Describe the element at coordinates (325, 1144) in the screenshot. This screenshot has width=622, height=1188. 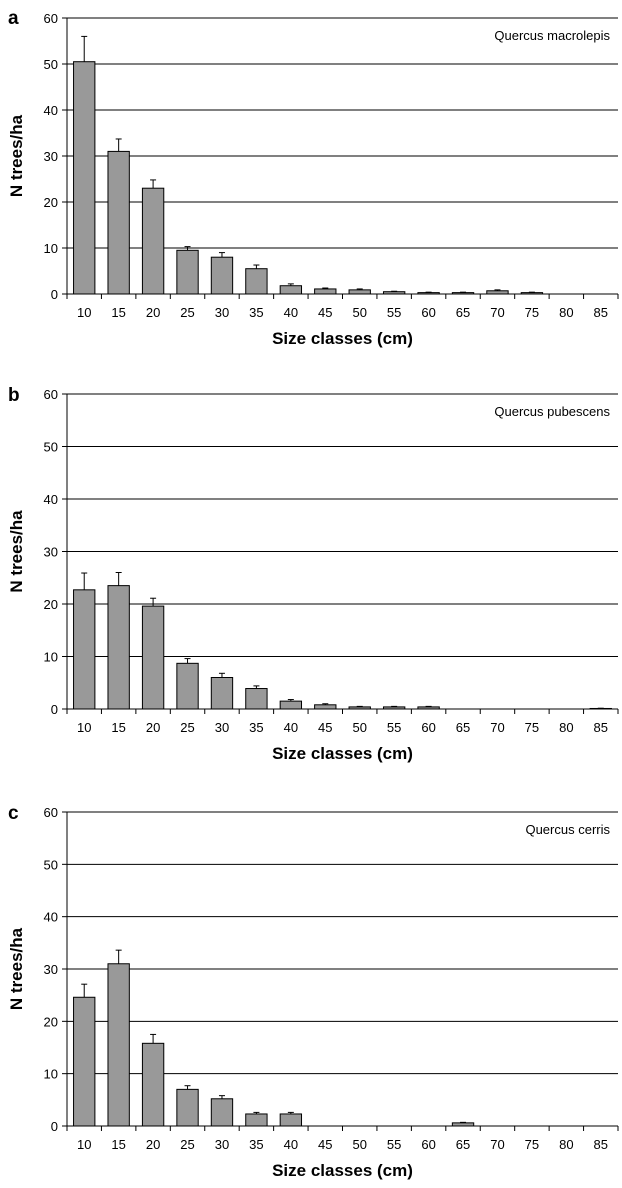
I see `x-tick-label: 45` at that location.